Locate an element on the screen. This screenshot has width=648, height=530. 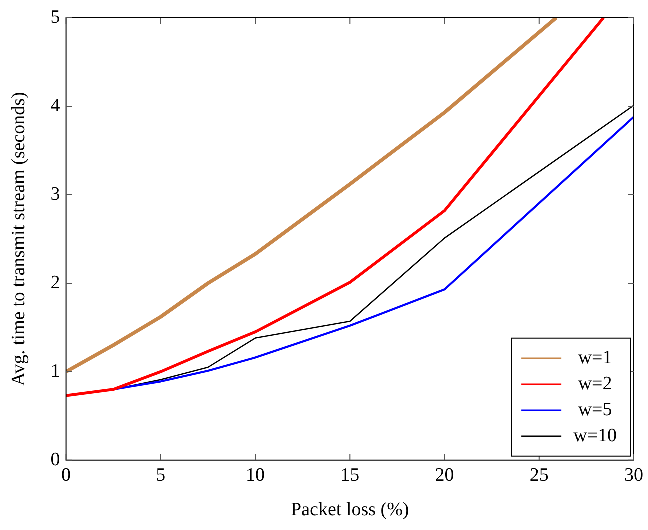
y-tick-label: 5 is located at coordinates (55, 17).